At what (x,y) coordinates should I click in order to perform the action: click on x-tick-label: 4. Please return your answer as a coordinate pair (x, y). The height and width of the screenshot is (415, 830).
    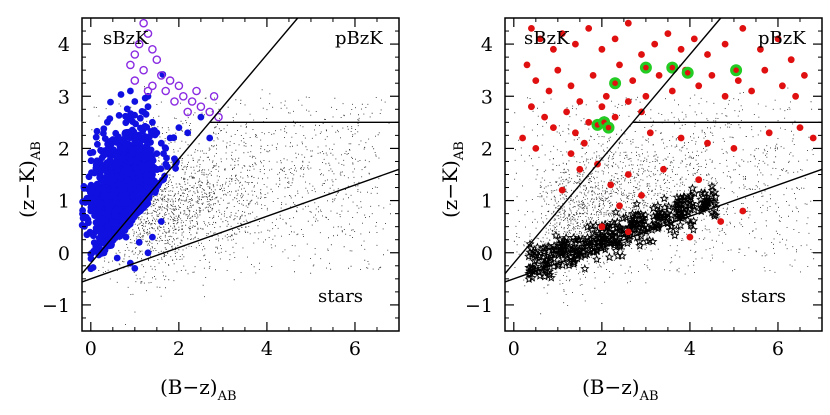
    Looking at the image, I should click on (690, 349).